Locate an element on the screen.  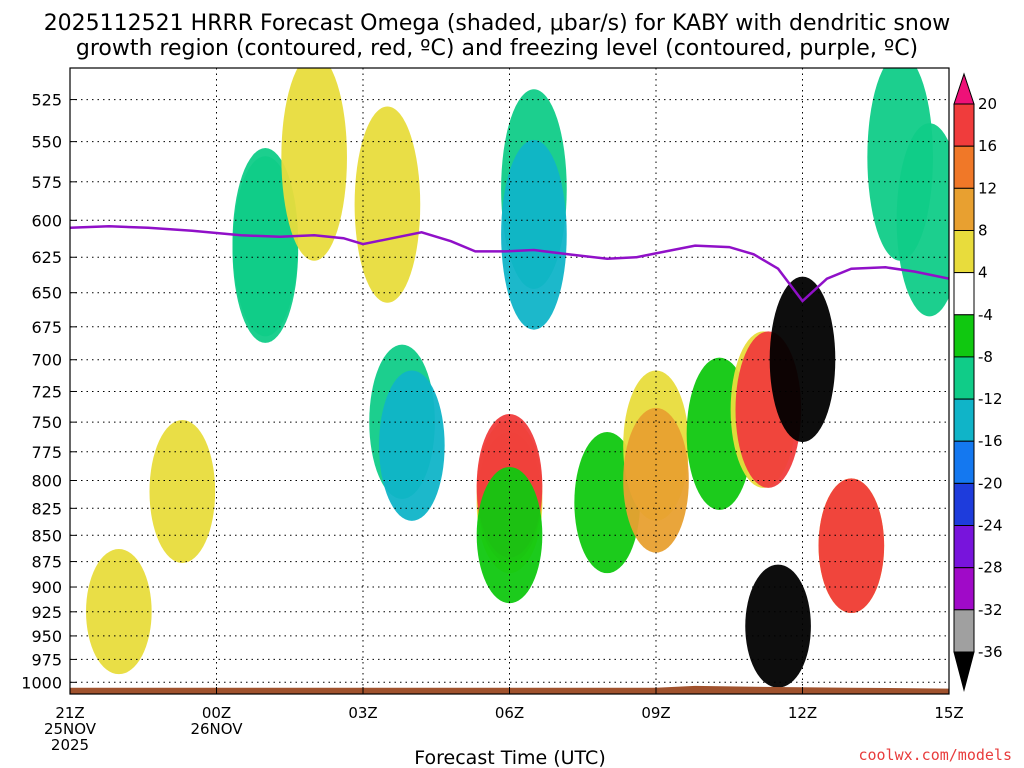
x-tick-label-4-1: 09Z is located at coordinates (655, 713).